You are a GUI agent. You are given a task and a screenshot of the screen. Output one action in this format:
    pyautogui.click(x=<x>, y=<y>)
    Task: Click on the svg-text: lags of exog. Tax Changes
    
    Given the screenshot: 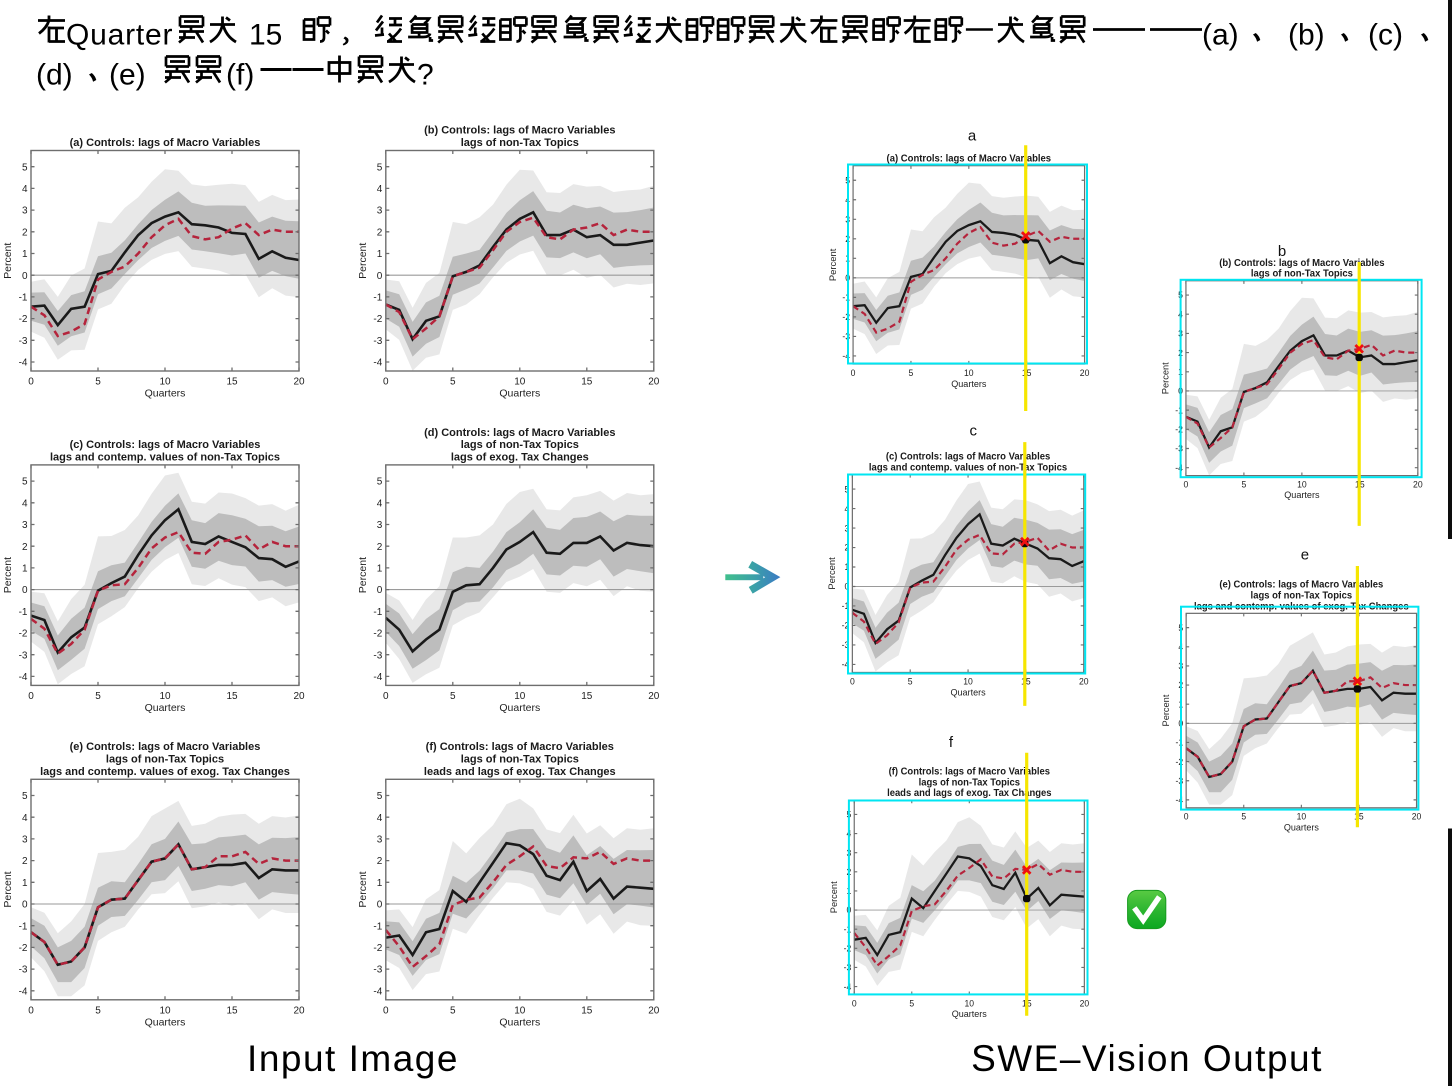 What is the action you would take?
    pyautogui.click(x=520, y=457)
    